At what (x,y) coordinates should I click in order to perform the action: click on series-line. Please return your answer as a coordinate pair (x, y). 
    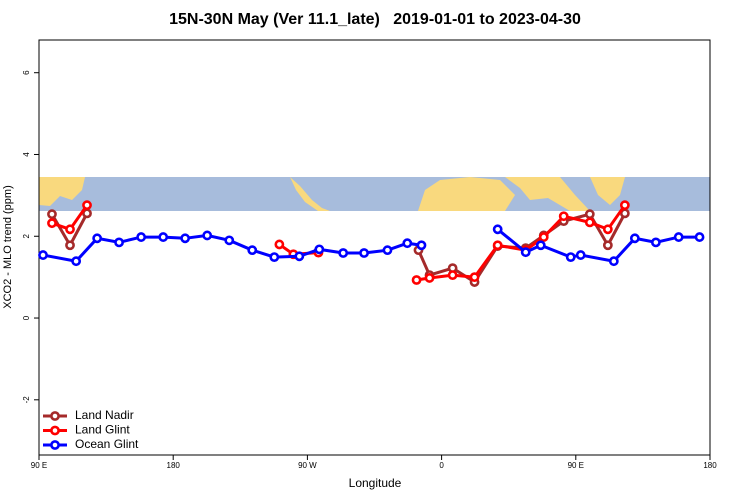
    Looking at the image, I should click on (598, 245).